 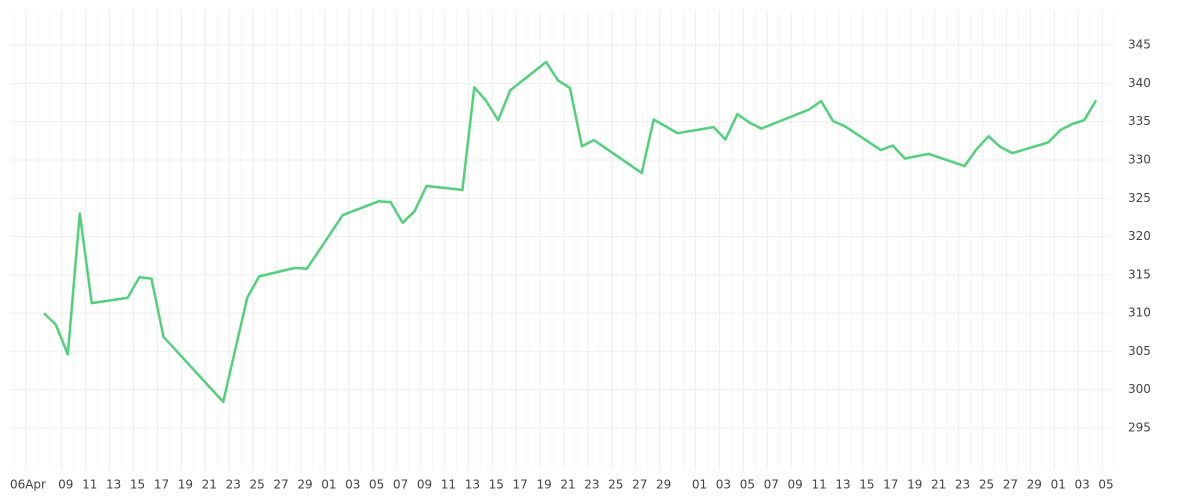 What do you see at coordinates (1139, 83) in the screenshot?
I see `y-tick-label: 340` at bounding box center [1139, 83].